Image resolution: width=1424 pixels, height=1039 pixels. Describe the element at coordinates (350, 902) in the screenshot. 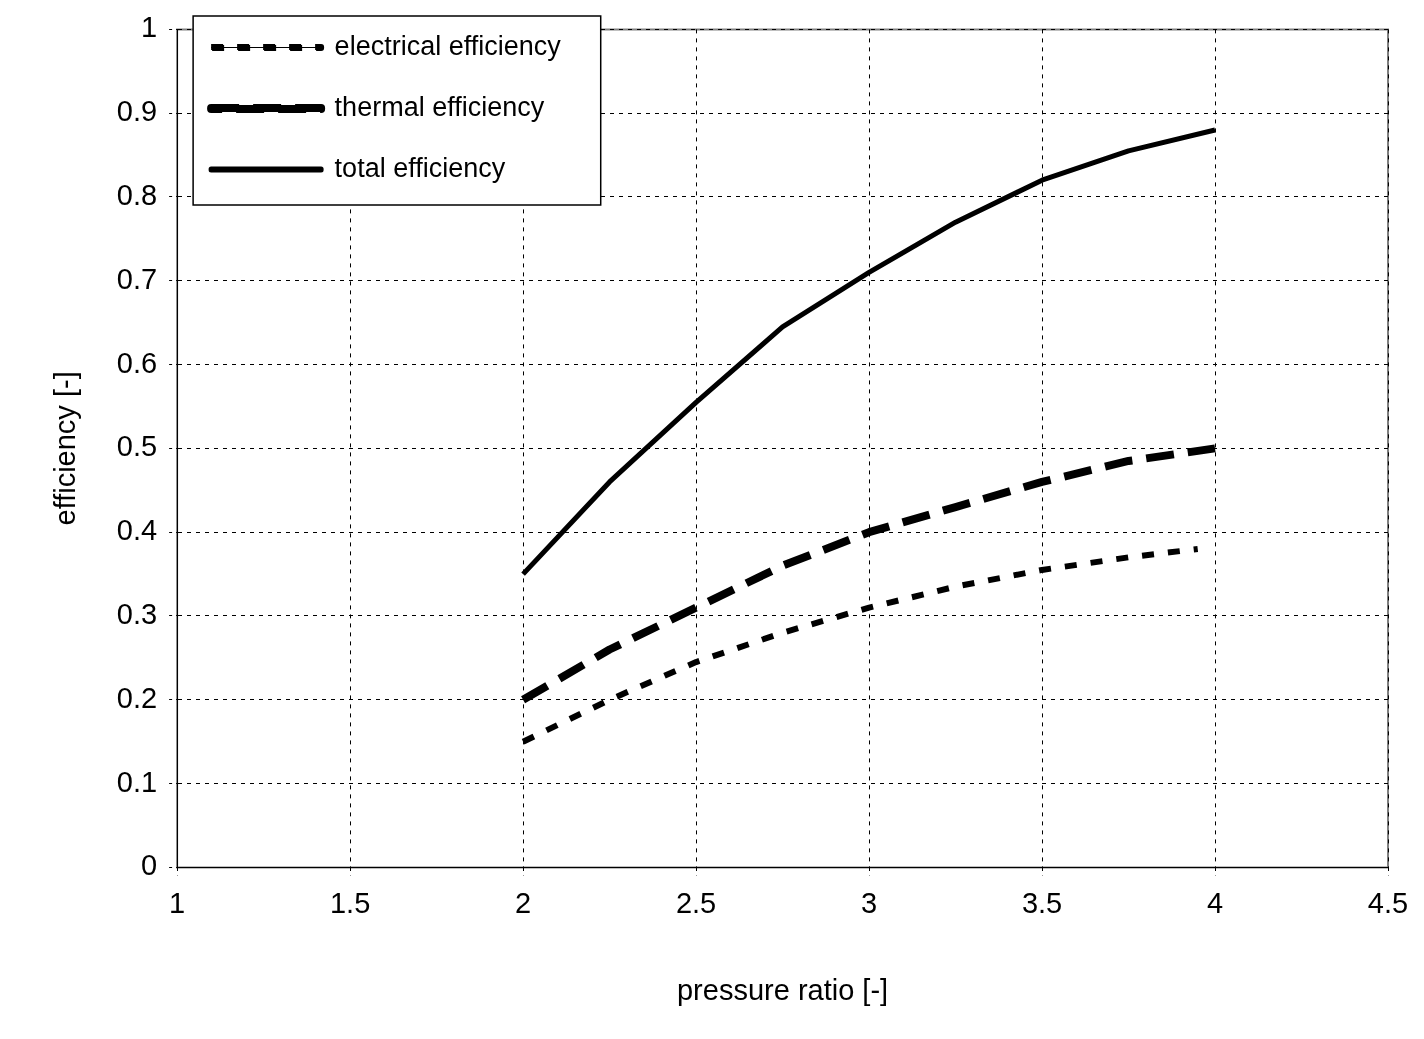

I see `x-tick-label: 1.5` at that location.